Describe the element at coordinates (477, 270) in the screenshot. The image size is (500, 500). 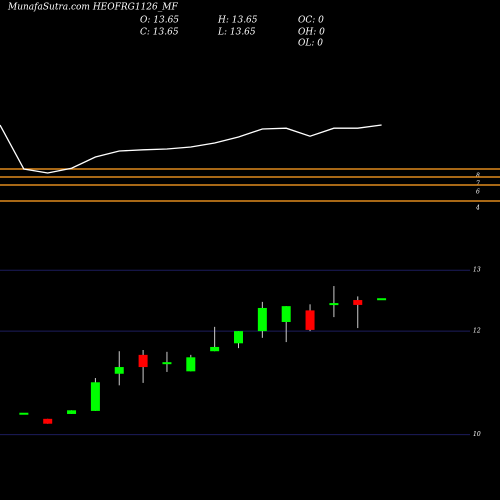
I see `y-tick-label: 13` at that location.